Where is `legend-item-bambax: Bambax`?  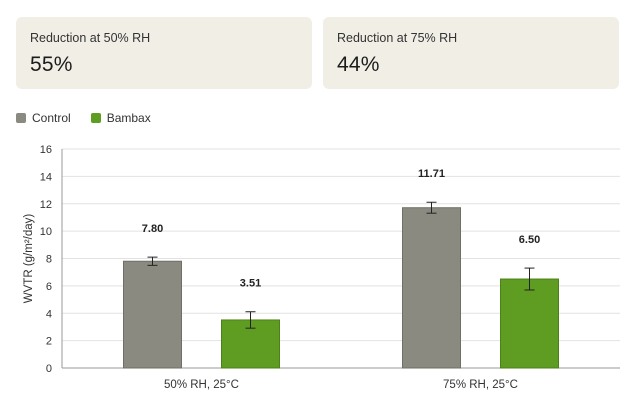
legend-item-bambax: Bambax is located at coordinates (120, 118).